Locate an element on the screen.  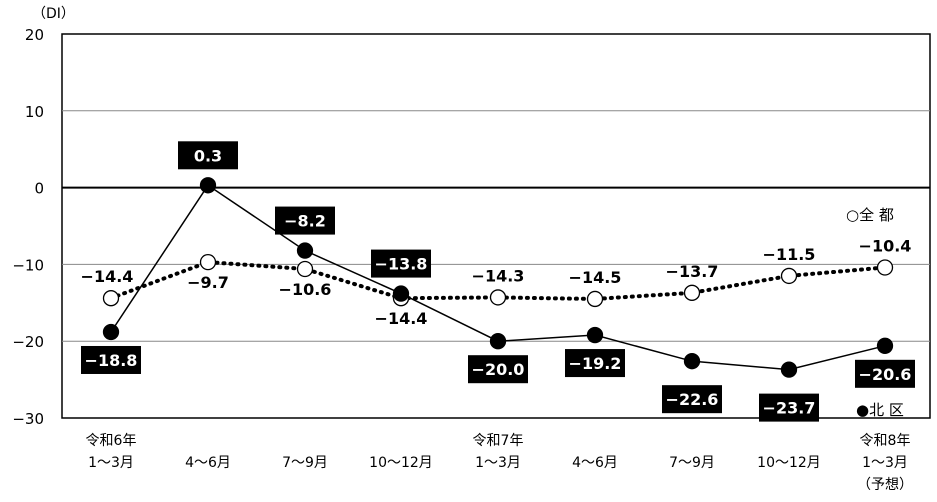
legend: ○全 都 ●北 区 is located at coordinates (875, 312).